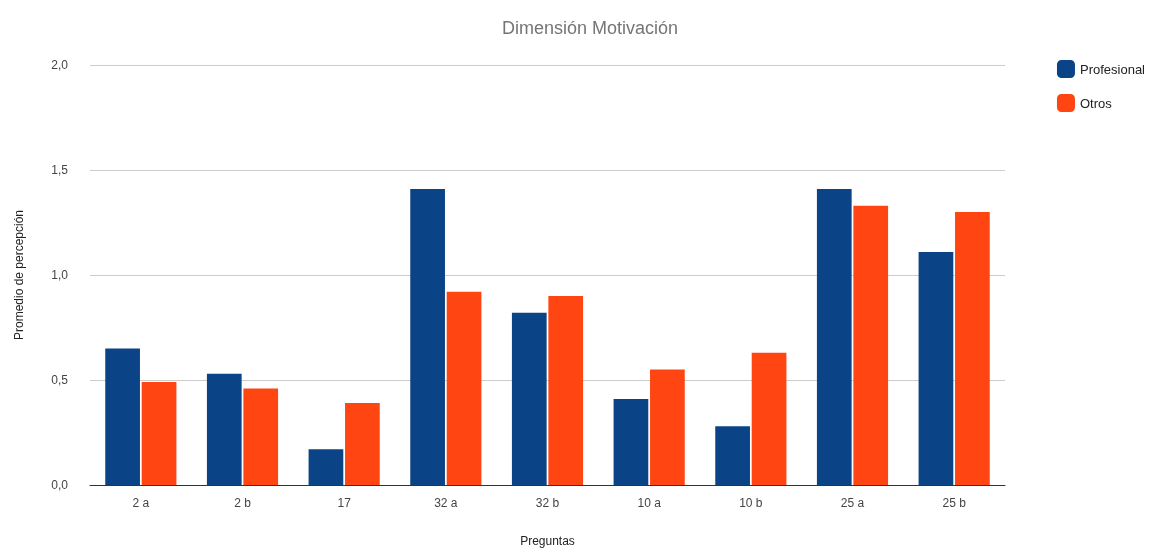 The height and width of the screenshot is (552, 1160). What do you see at coordinates (243, 503) in the screenshot?
I see `x-tick-label: 2 b` at bounding box center [243, 503].